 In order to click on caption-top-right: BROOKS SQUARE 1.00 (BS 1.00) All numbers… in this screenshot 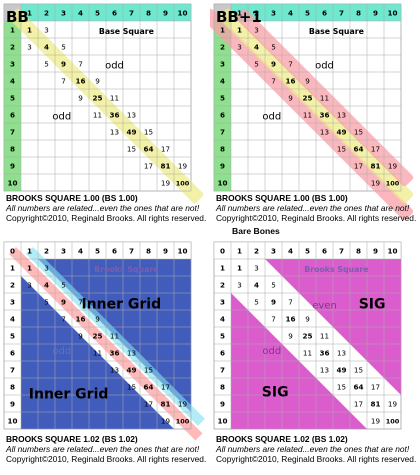, I will do `click(316, 208)`.